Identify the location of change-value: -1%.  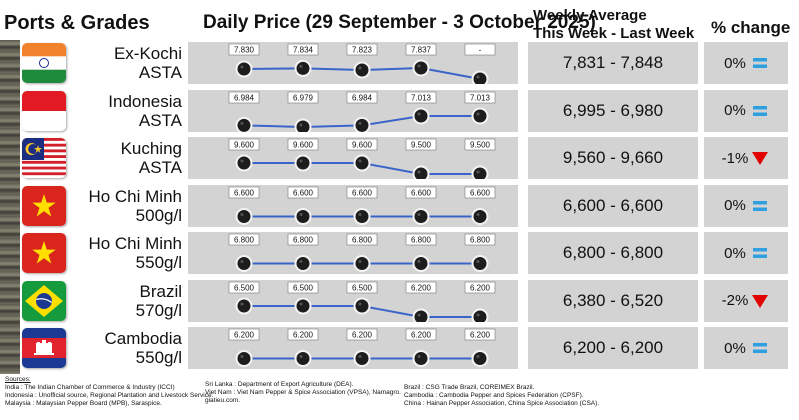
(735, 158).